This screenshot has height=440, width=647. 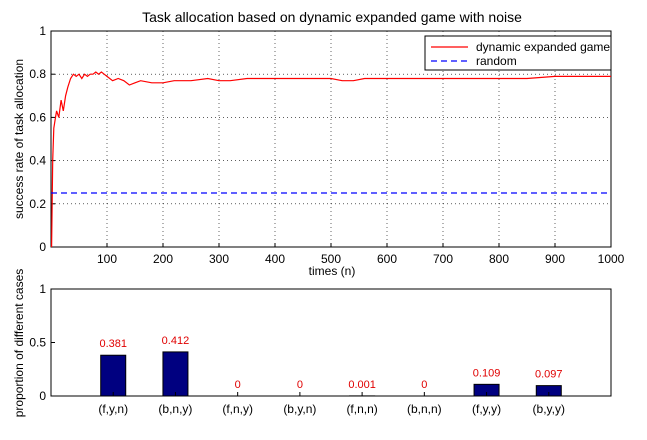 What do you see at coordinates (496, 61) in the screenshot?
I see `legend-label-random: random` at bounding box center [496, 61].